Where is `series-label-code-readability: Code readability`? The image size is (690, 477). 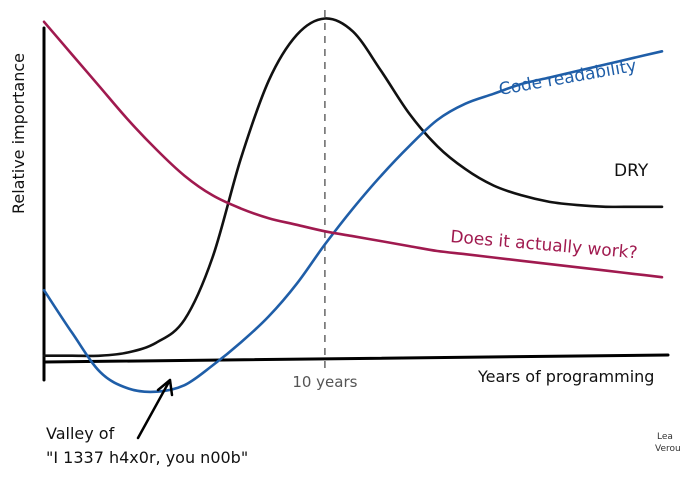
series-label-code-readability: Code readability is located at coordinates (567, 78).